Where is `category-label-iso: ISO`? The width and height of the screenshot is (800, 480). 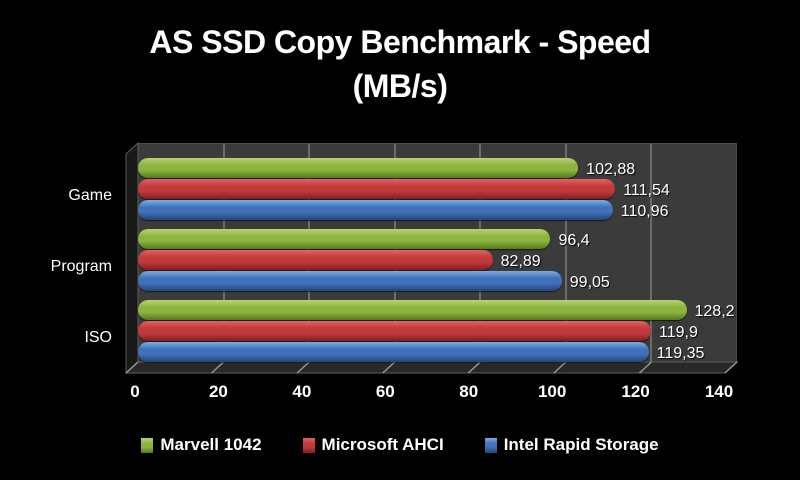
category-label-iso: ISO is located at coordinates (98, 337).